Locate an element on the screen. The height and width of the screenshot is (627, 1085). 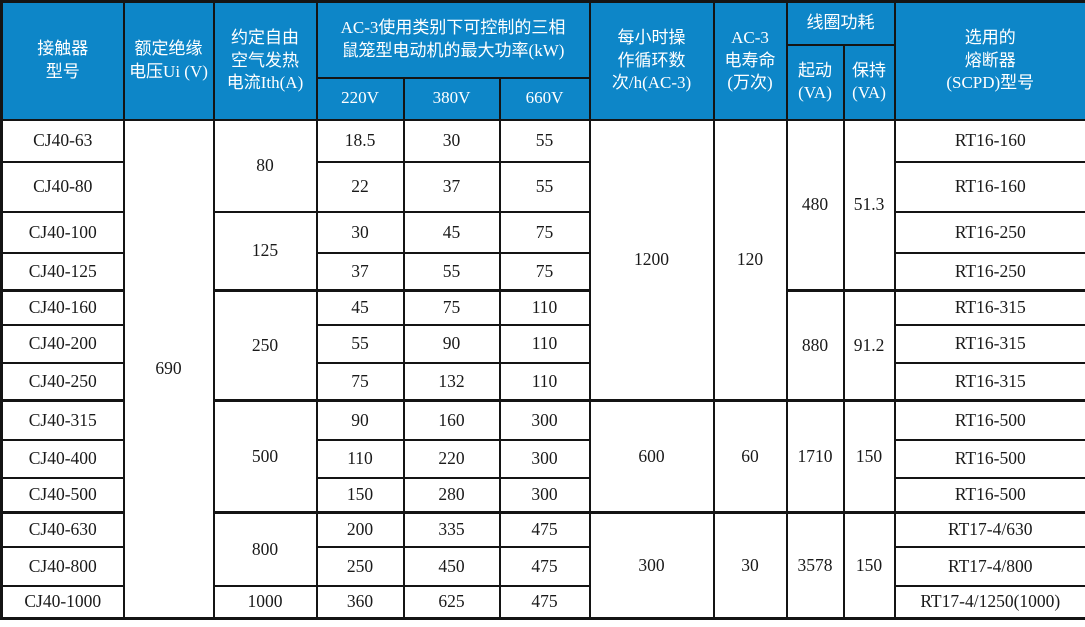
table-row: CJ40-125 37 55 75 RT16-250 is located at coordinates (542, 271).